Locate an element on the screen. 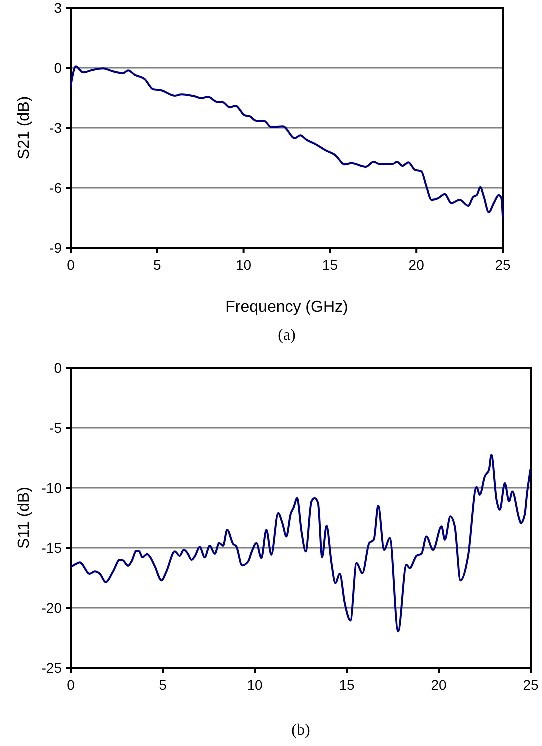 This screenshot has width=542, height=746. y-axis-title: S21 (dB) is located at coordinates (24, 128).